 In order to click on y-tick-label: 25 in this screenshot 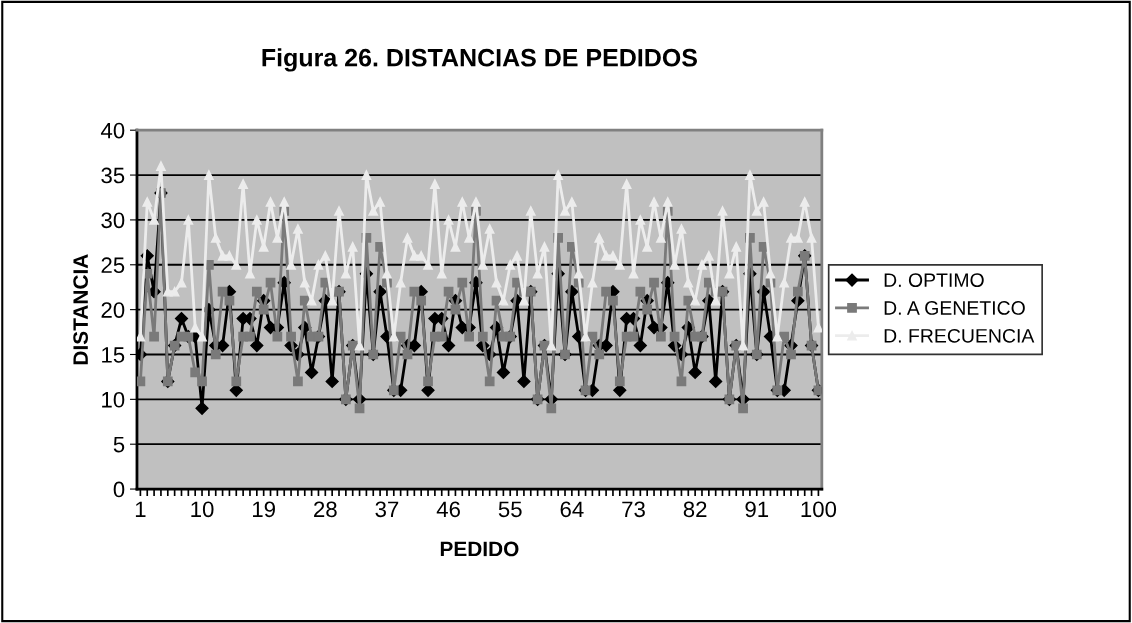, I will do `click(113, 265)`.